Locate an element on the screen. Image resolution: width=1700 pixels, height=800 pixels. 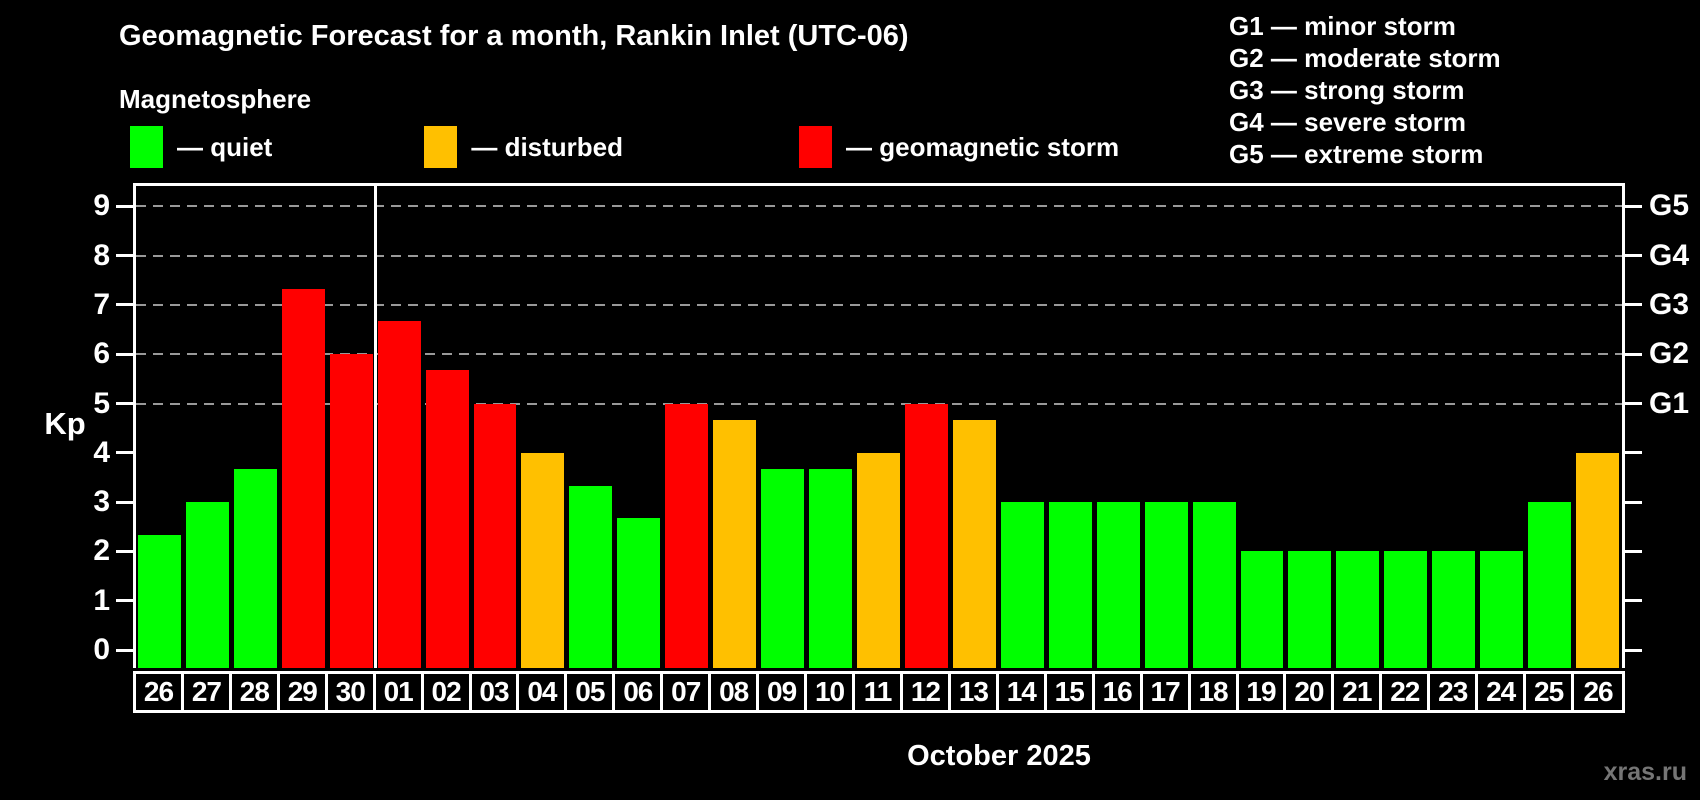
legend-item-quiet: — quiet is located at coordinates (201, 147).